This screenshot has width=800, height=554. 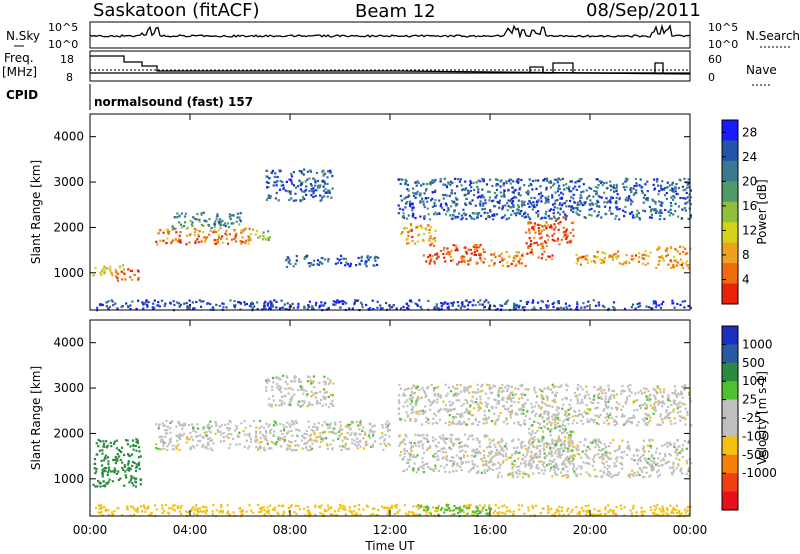 What do you see at coordinates (730, 151) in the screenshot?
I see `colorbar-swatch` at bounding box center [730, 151].